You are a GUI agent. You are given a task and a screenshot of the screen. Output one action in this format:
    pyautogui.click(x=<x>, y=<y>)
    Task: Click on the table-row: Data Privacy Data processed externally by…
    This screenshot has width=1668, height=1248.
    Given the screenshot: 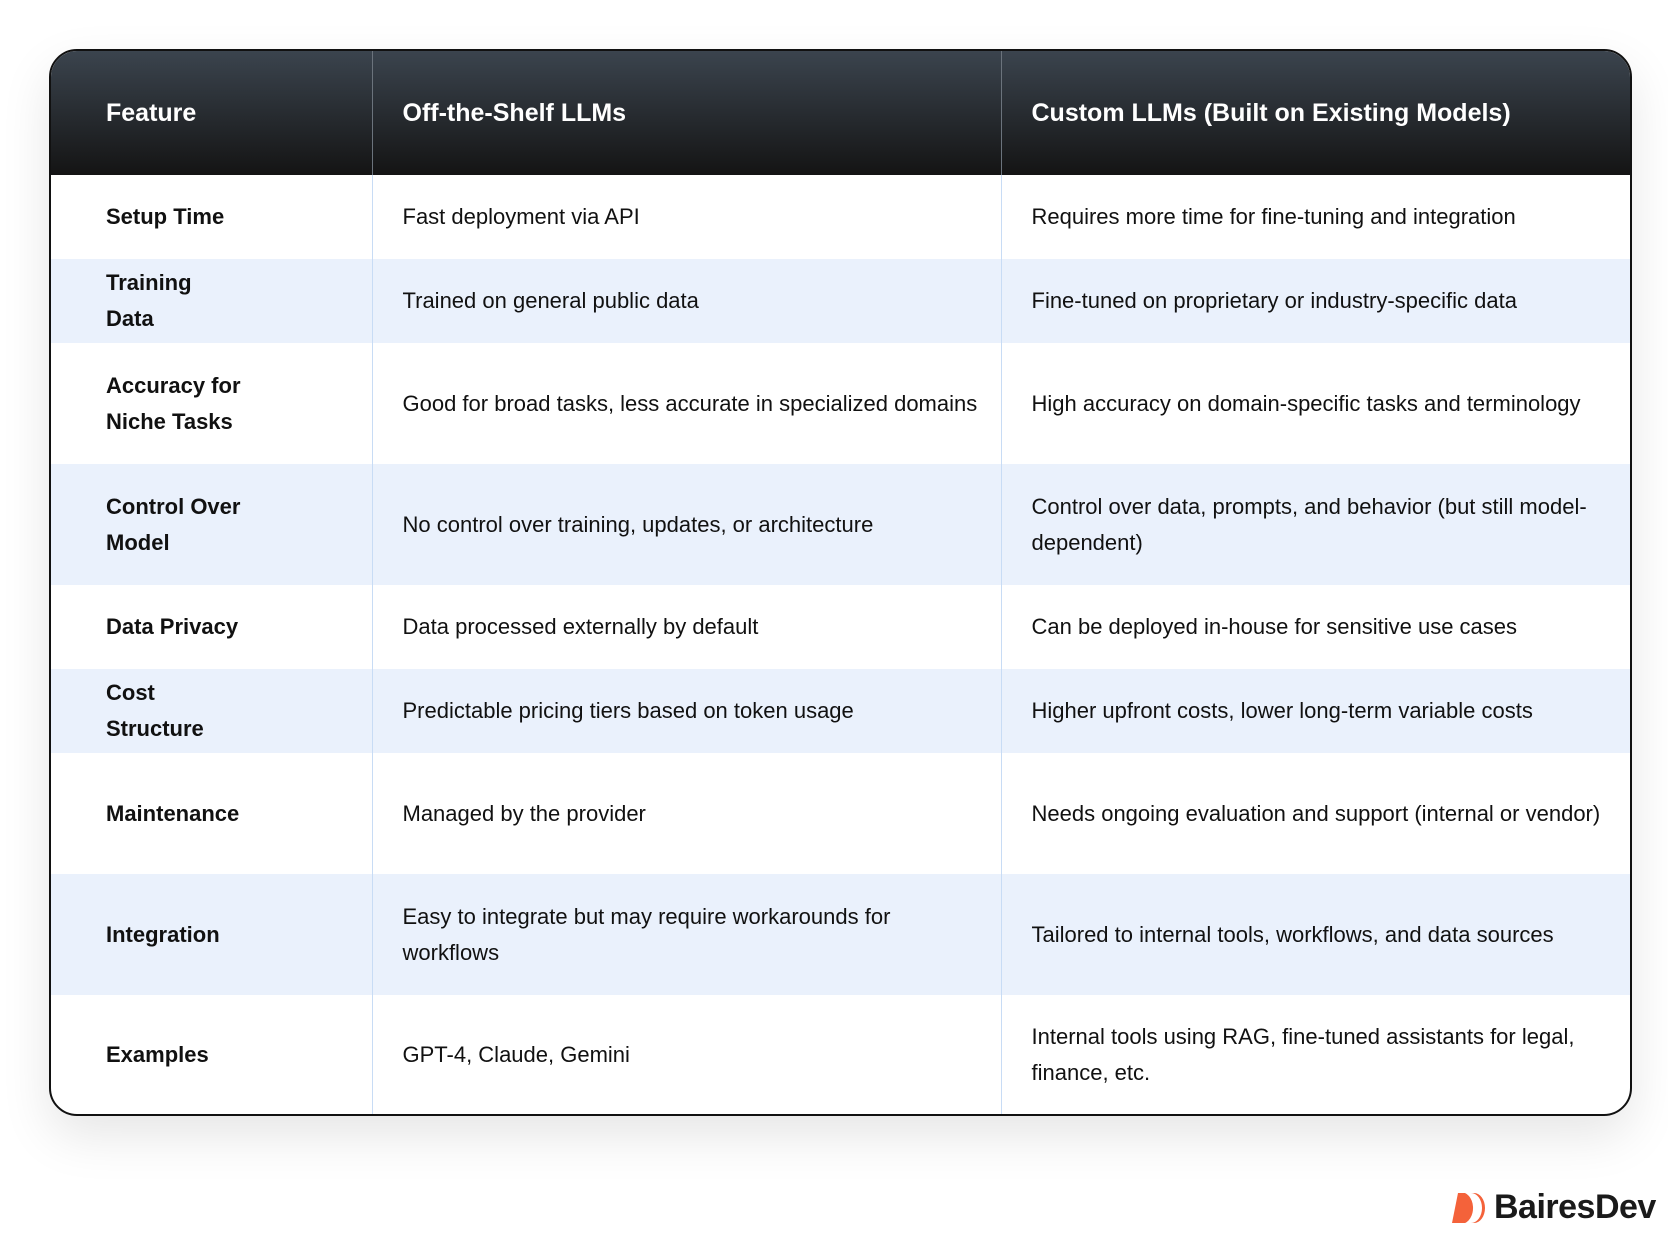 What is the action you would take?
    pyautogui.click(x=840, y=627)
    